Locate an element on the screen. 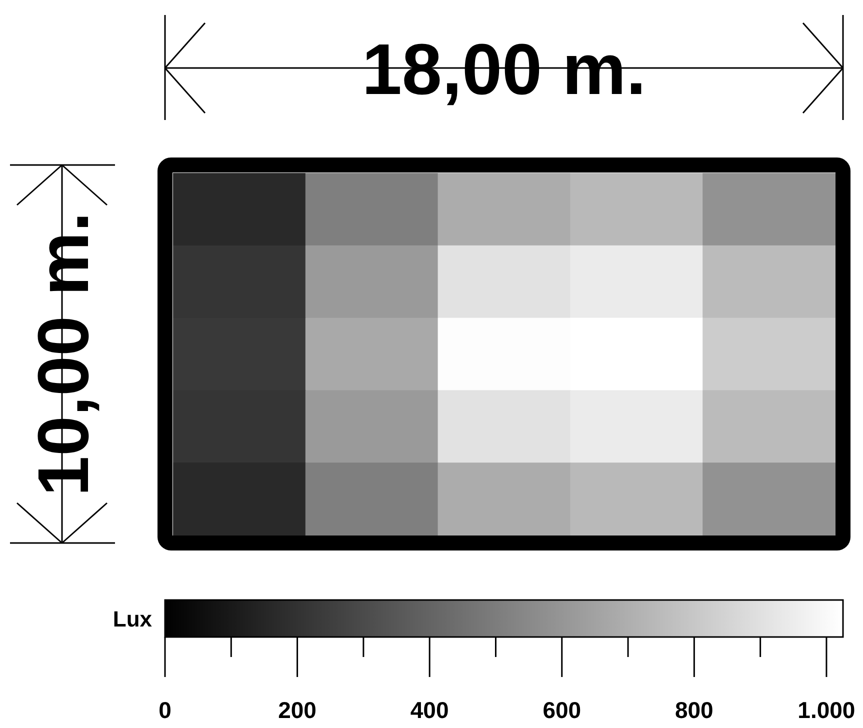  text: 10,00 m. is located at coordinates (64, 354).